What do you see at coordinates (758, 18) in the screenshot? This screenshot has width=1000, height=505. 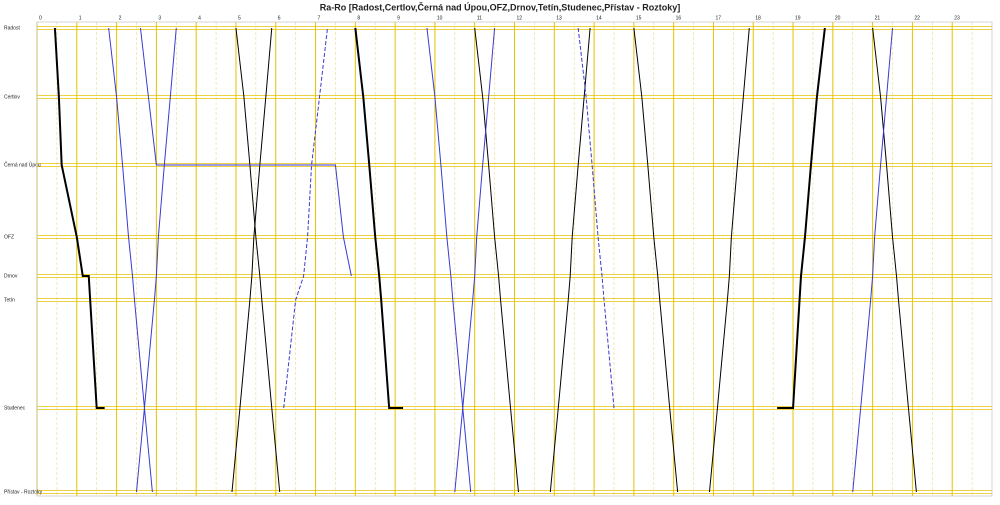 I see `hour-label: 18` at bounding box center [758, 18].